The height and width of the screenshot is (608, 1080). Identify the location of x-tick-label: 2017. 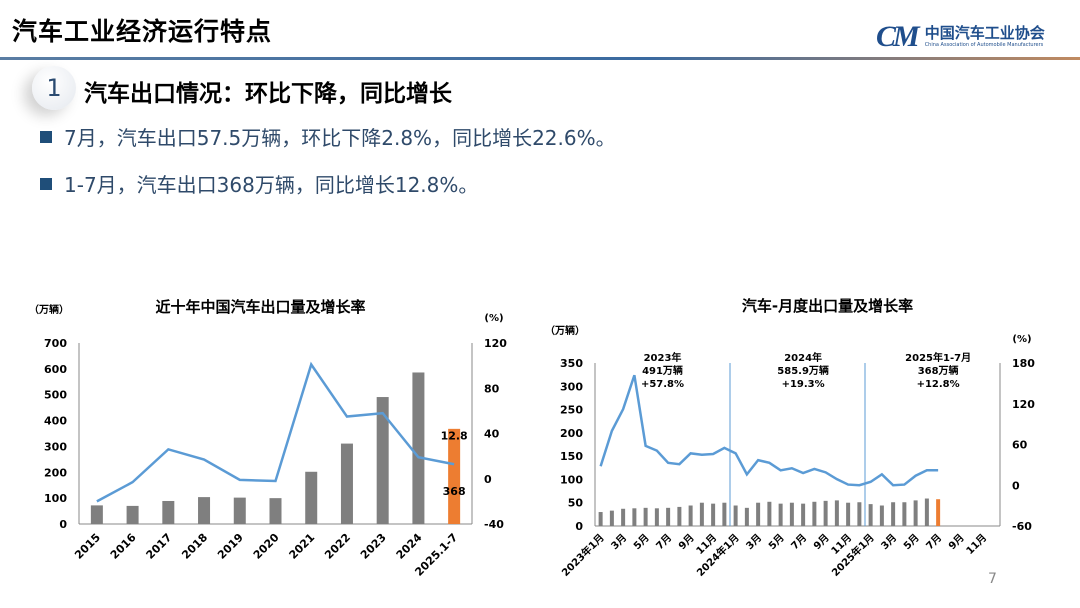
(159, 546).